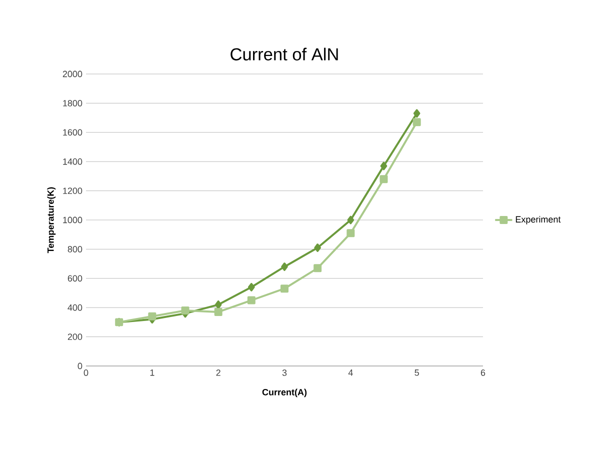 This screenshot has height=454, width=613. Describe the element at coordinates (72, 103) in the screenshot. I see `y-tick-label: 1800` at that location.